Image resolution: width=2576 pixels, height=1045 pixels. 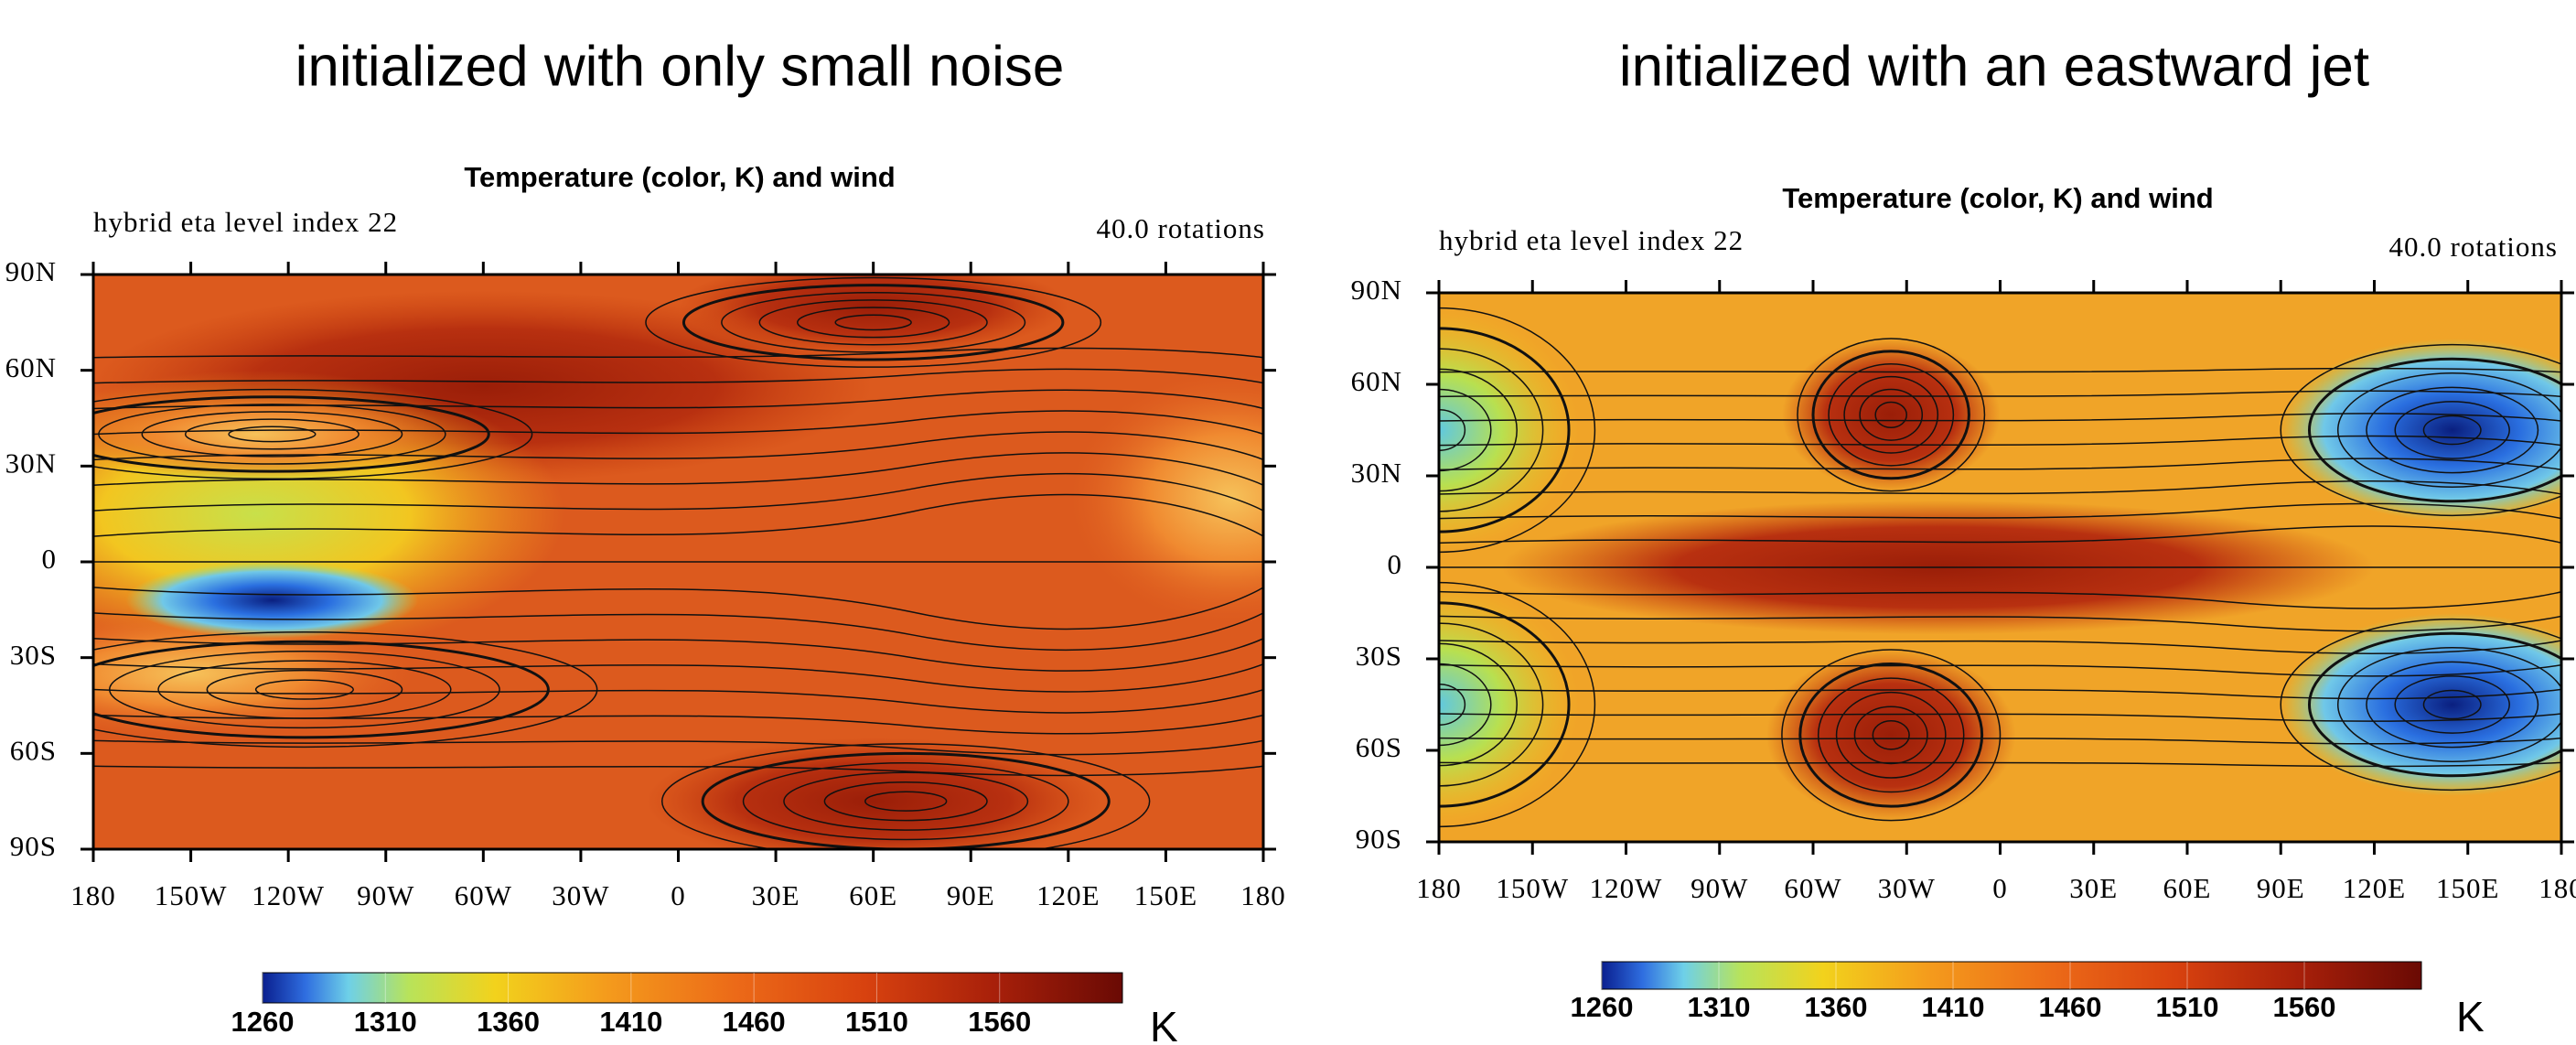 I want to click on x-tick-label: 90E, so click(x=971, y=895).